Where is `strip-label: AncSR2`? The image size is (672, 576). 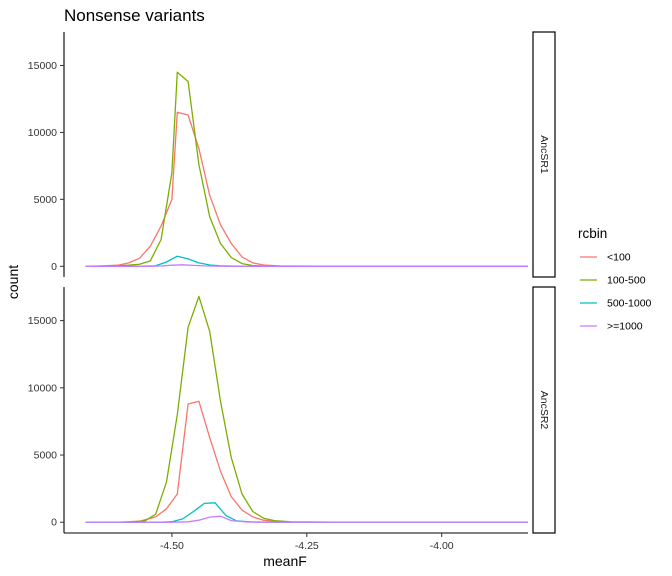
strip-label: AncSR2 is located at coordinates (544, 410).